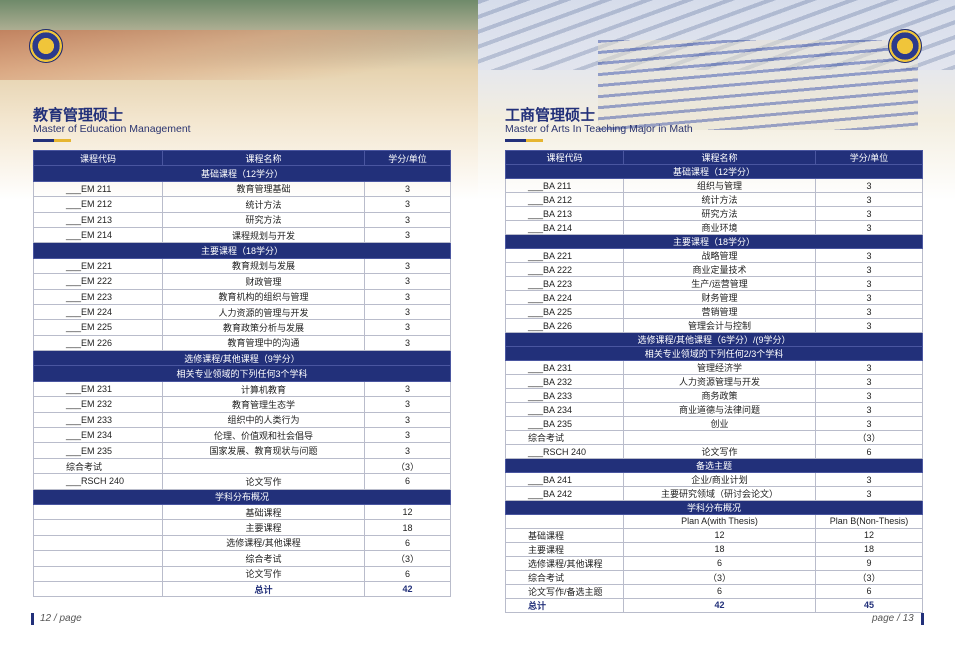 Image resolution: width=955 pixels, height=657 pixels. Describe the element at coordinates (564, 591) in the screenshot. I see `course-code: 论文写作/备选主题` at that location.